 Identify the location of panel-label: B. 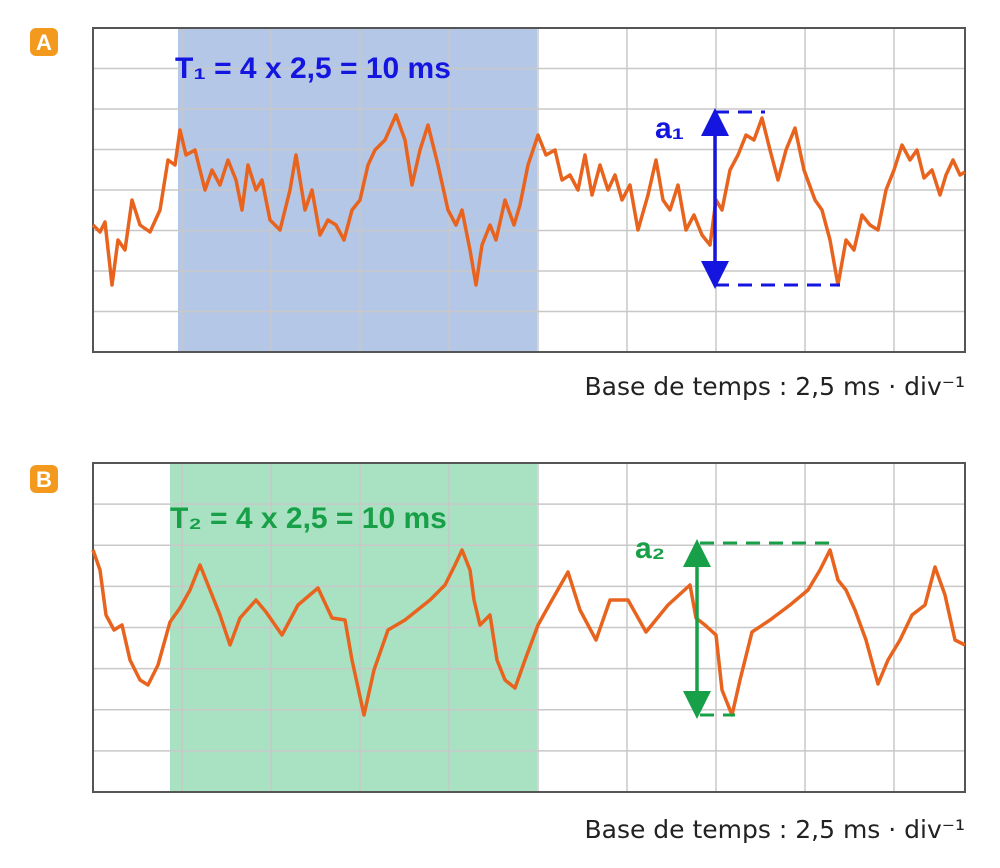
(44, 479).